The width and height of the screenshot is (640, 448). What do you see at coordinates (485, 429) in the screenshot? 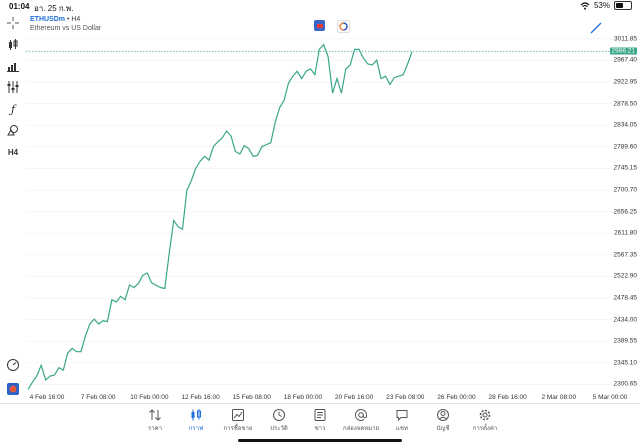
I see `tab-label: การตั้งค่า` at bounding box center [485, 429].